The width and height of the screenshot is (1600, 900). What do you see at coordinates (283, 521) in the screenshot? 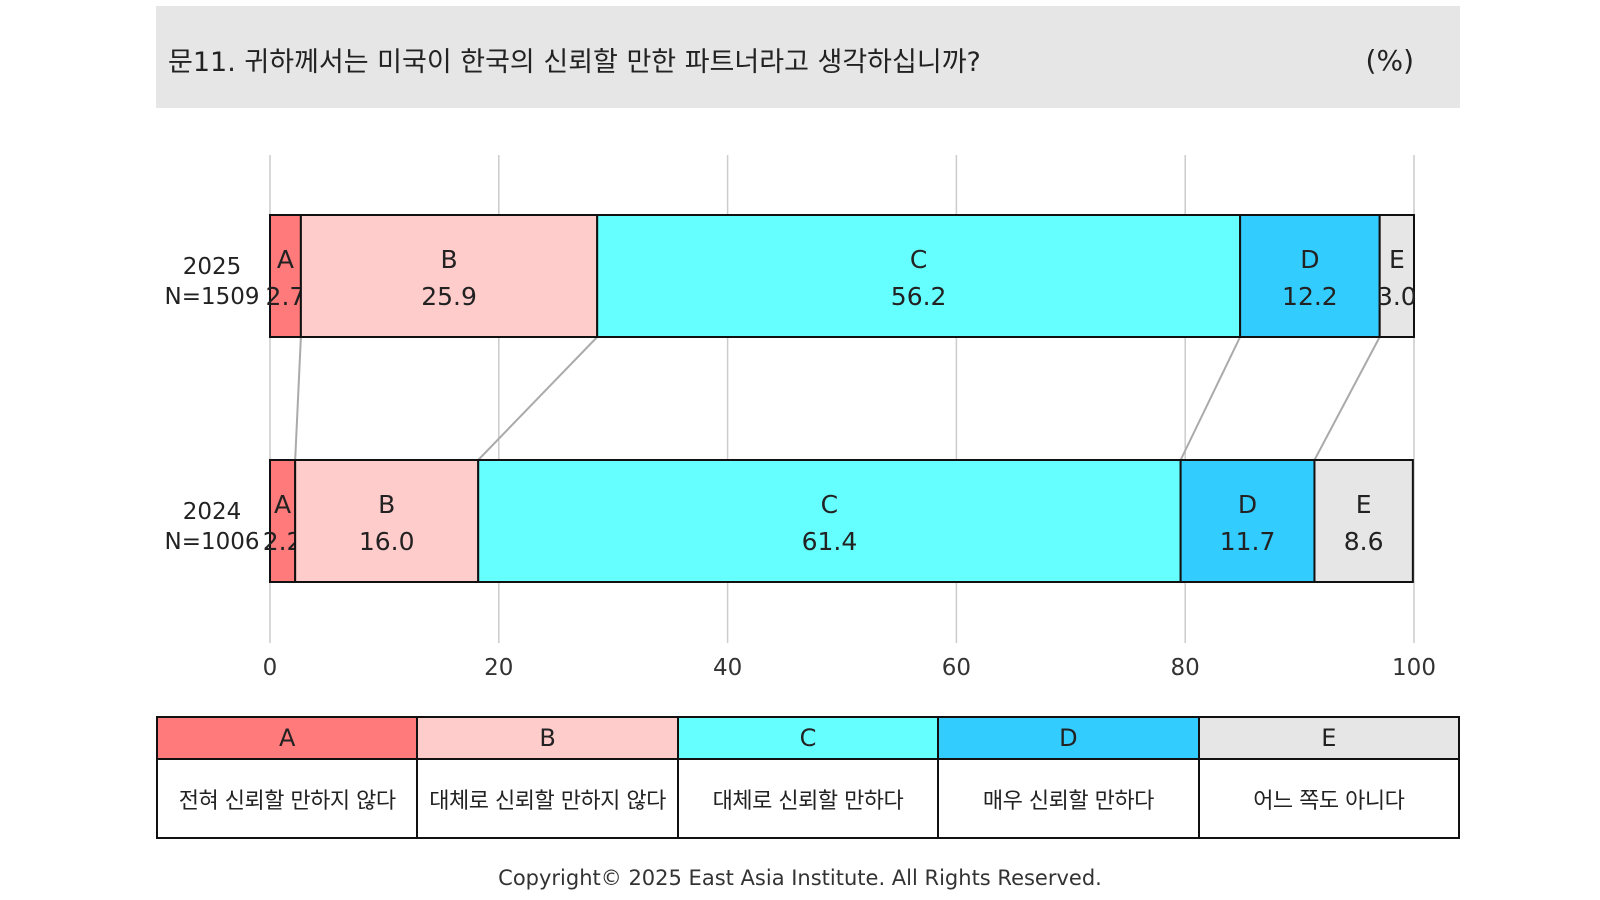
I see `bar-2024-a` at bounding box center [283, 521].